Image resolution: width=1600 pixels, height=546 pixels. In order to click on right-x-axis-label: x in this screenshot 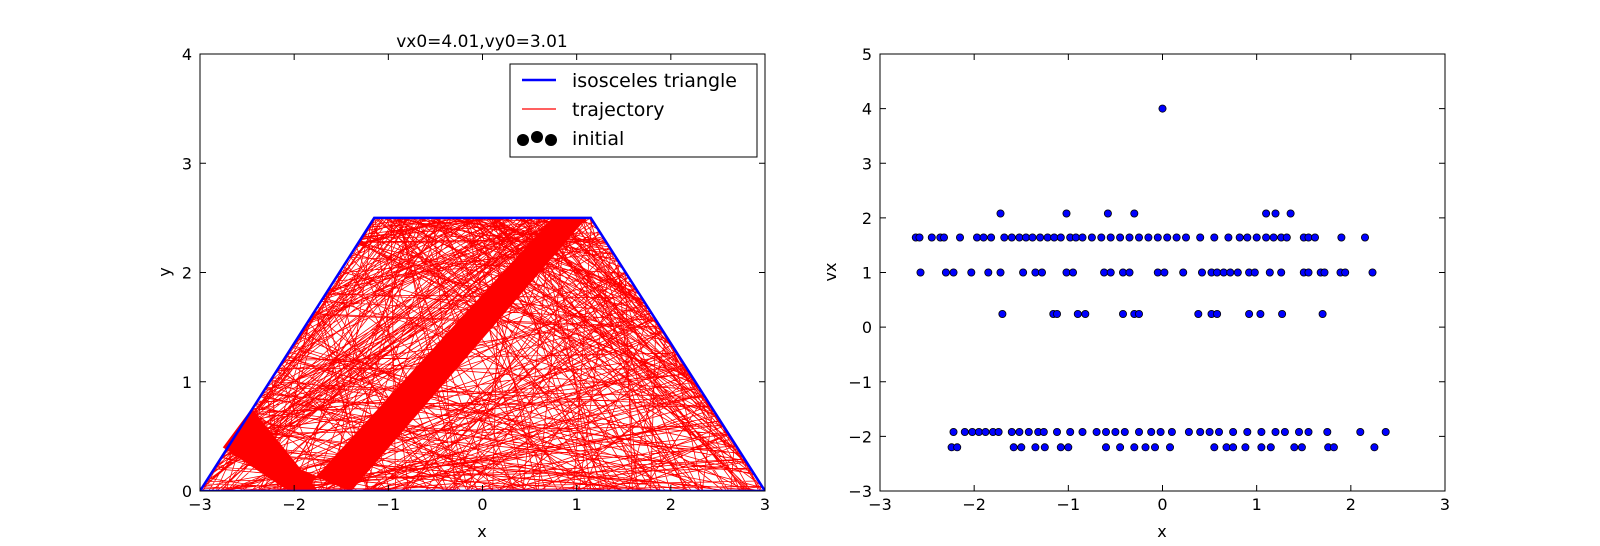, I will do `click(1161, 531)`.